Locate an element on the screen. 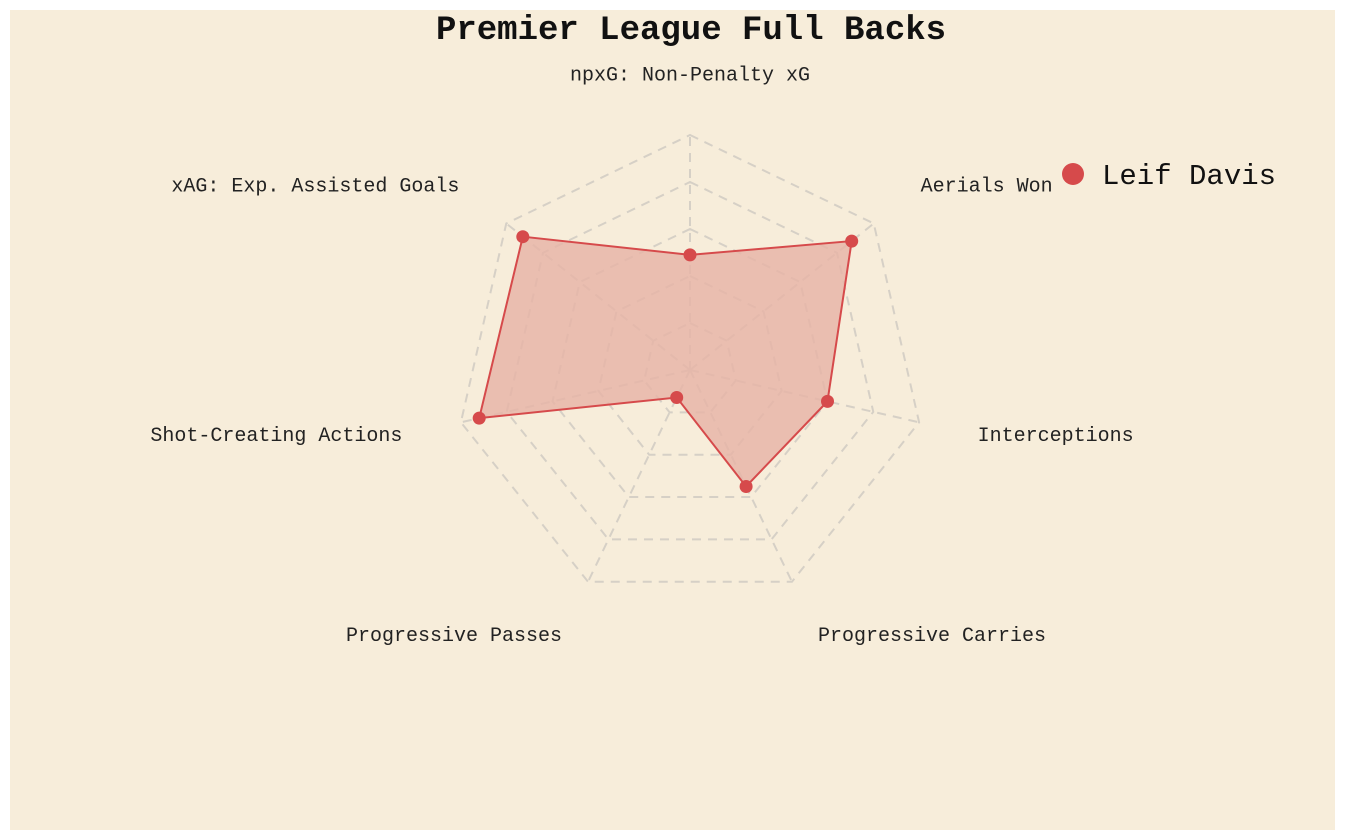 Image resolution: width=1346 pixels, height=840 pixels. axis-label-shot-creating-actions: Shot-Creating Actions is located at coordinates (276, 436).